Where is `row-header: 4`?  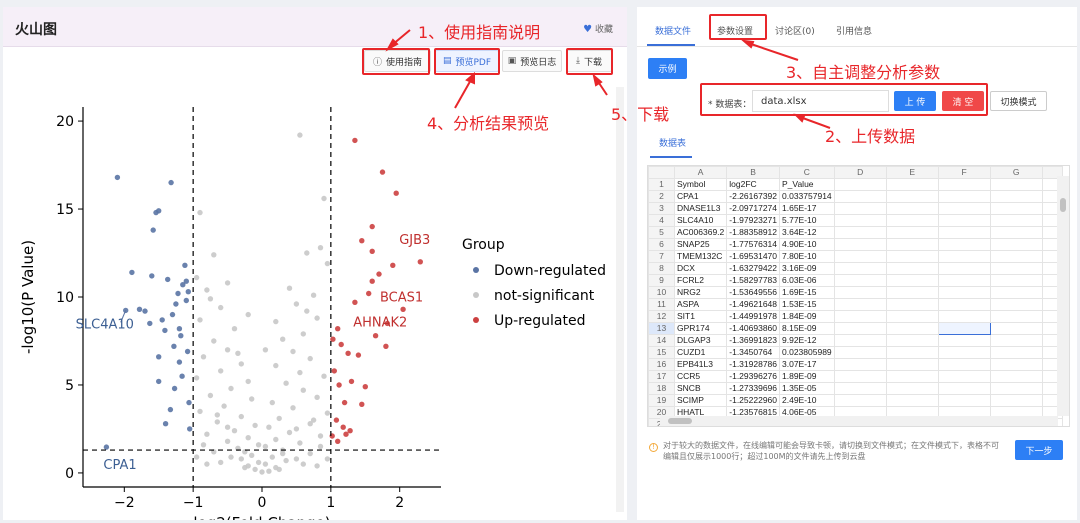
row-header: 4 is located at coordinates (661, 220).